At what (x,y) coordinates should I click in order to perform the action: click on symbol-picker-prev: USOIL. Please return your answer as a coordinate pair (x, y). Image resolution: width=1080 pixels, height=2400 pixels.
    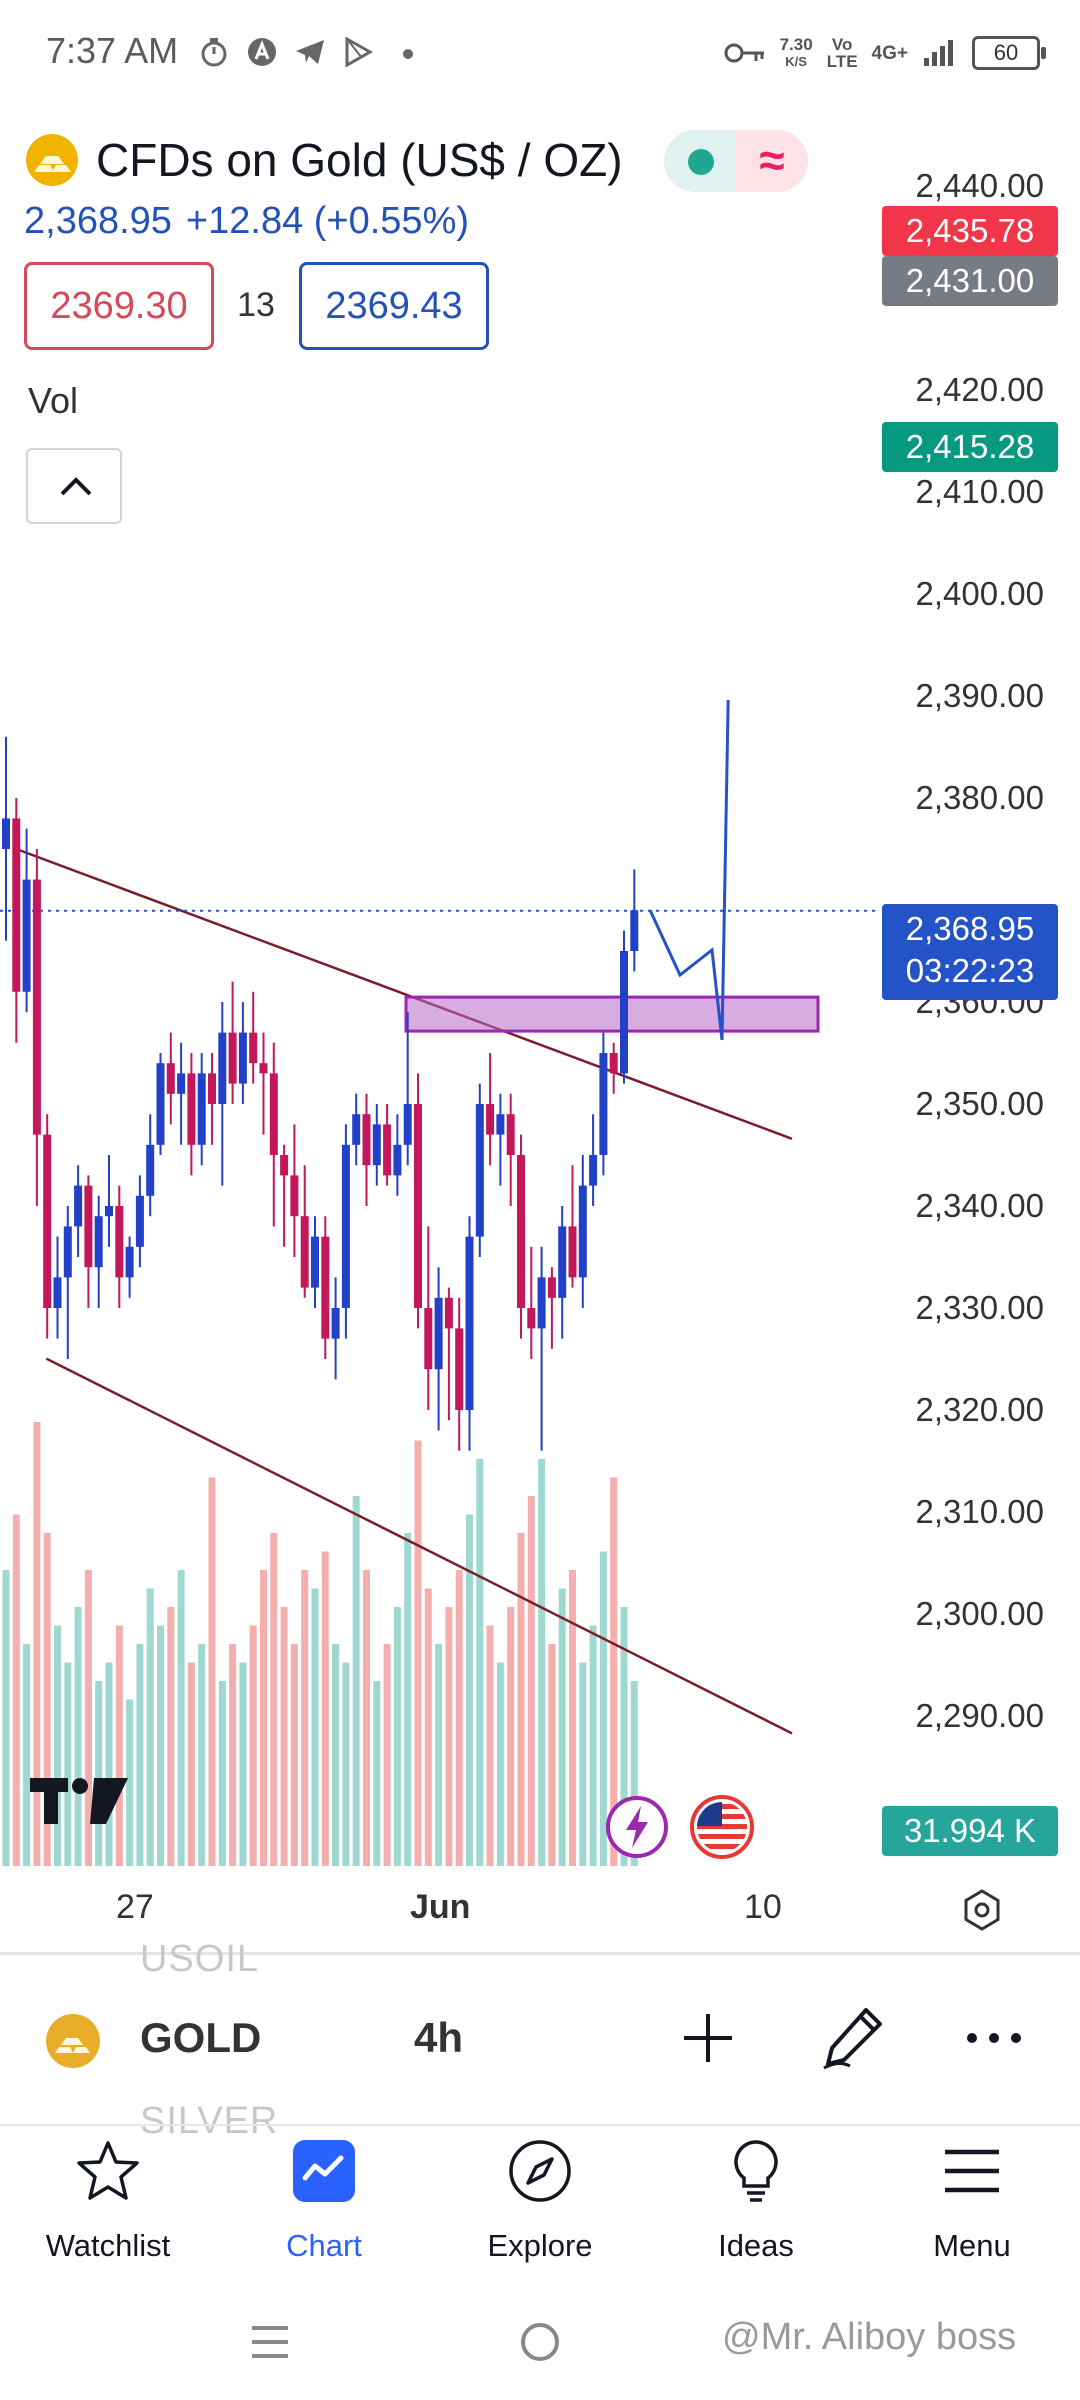
    Looking at the image, I should click on (200, 1959).